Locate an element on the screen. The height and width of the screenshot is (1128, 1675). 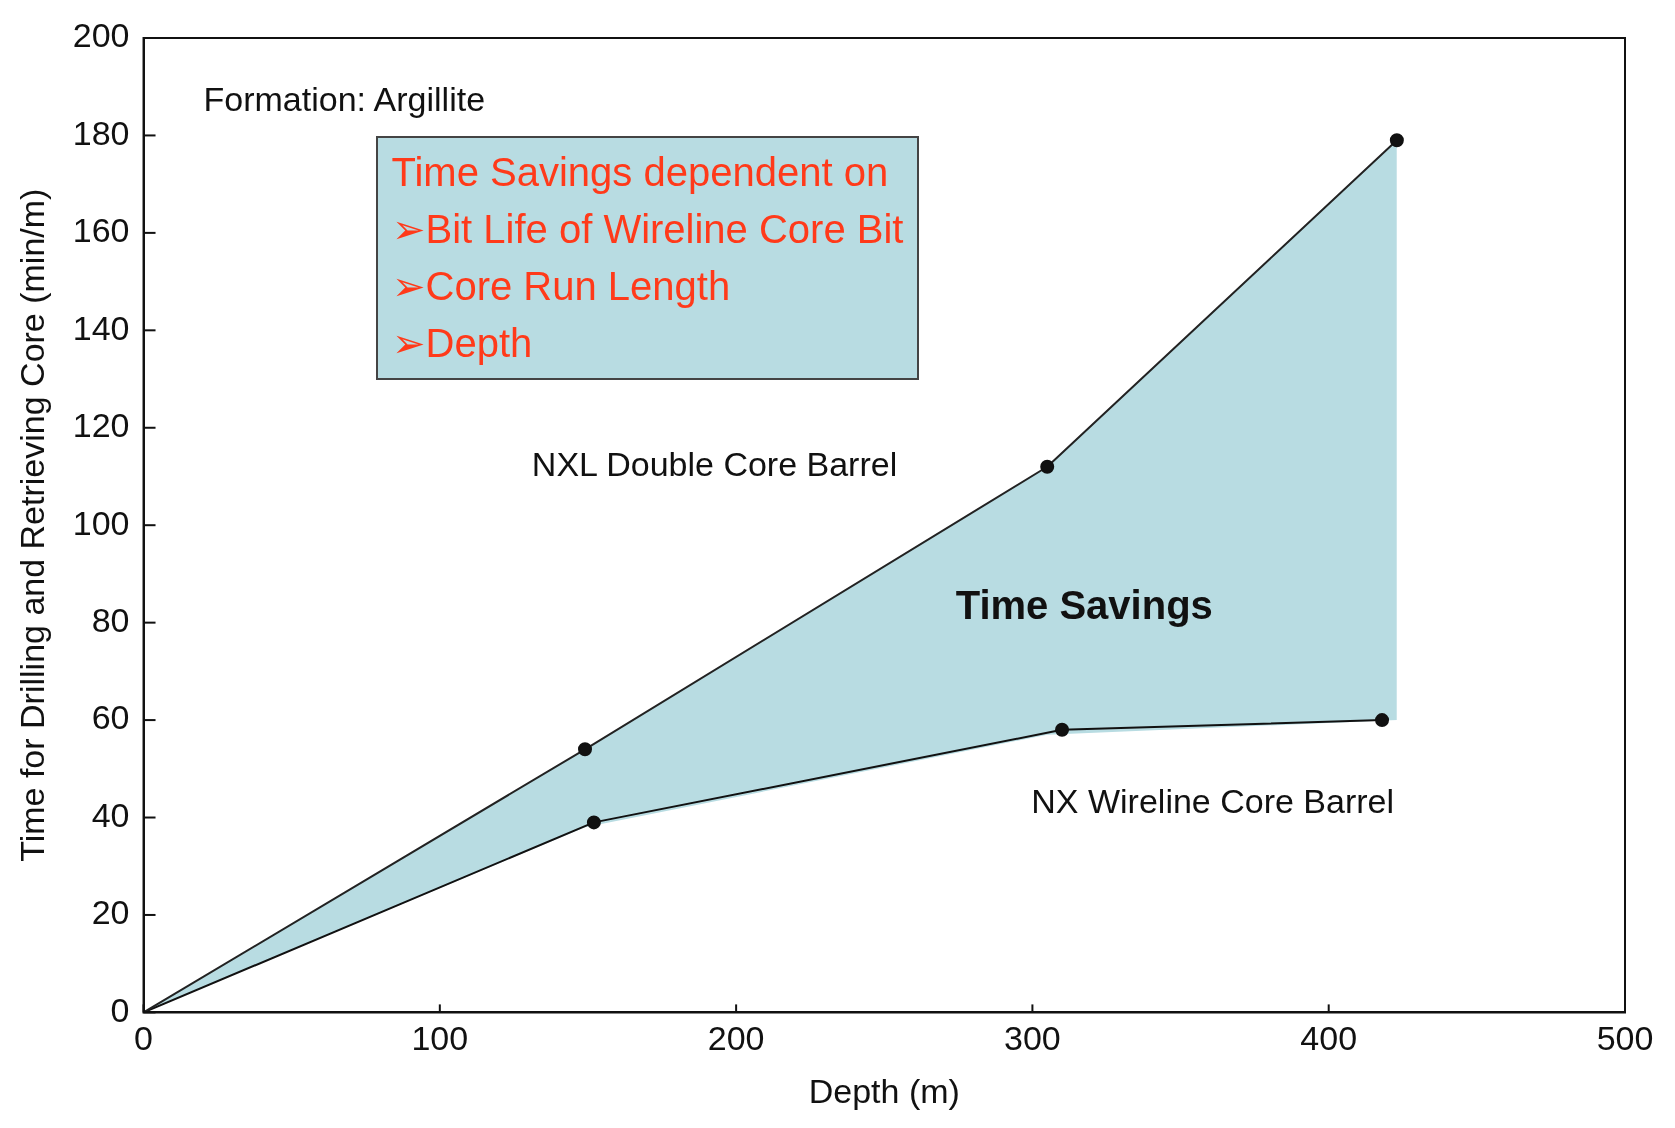
annotation: ➢Depth is located at coordinates (462, 343).